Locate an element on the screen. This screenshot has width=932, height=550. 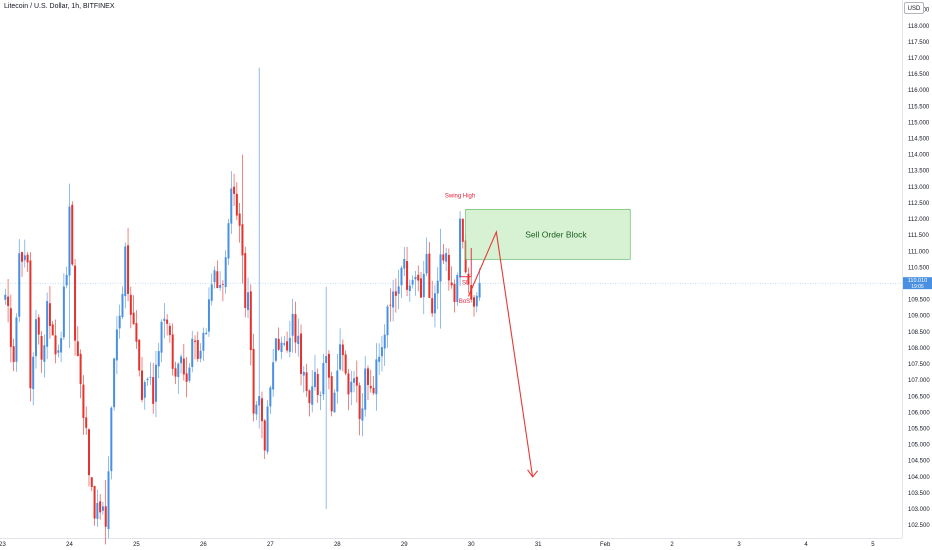
x-tick-label: Feb is located at coordinates (605, 545).